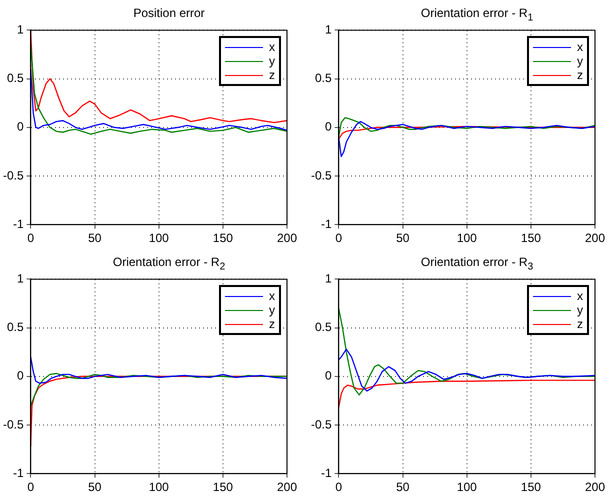 The width and height of the screenshot is (616, 498). What do you see at coordinates (169, 264) in the screenshot?
I see `chart-title: Orientation error - R$_{2}$` at bounding box center [169, 264].